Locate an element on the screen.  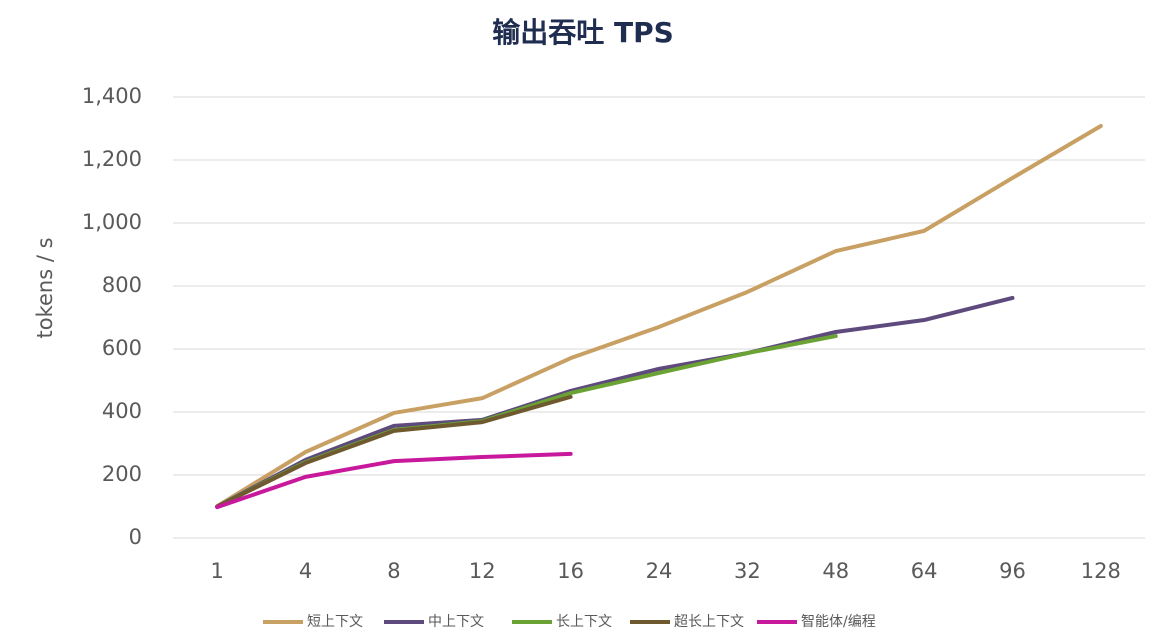
x-tick-label: 96 is located at coordinates (1012, 571).